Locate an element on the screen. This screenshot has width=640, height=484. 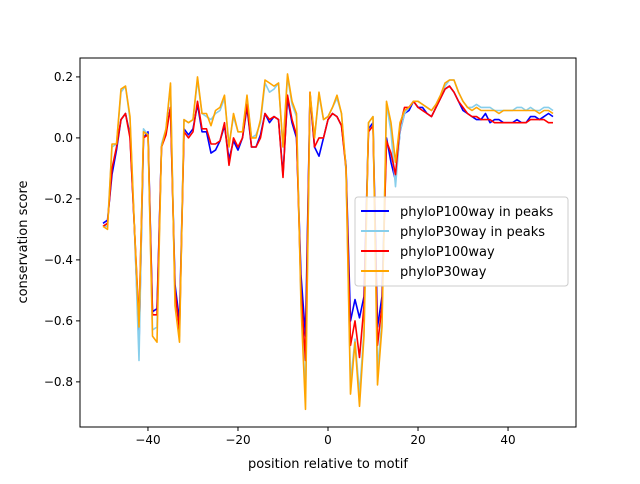
y-tick-label: 0.0 is located at coordinates (63, 138).